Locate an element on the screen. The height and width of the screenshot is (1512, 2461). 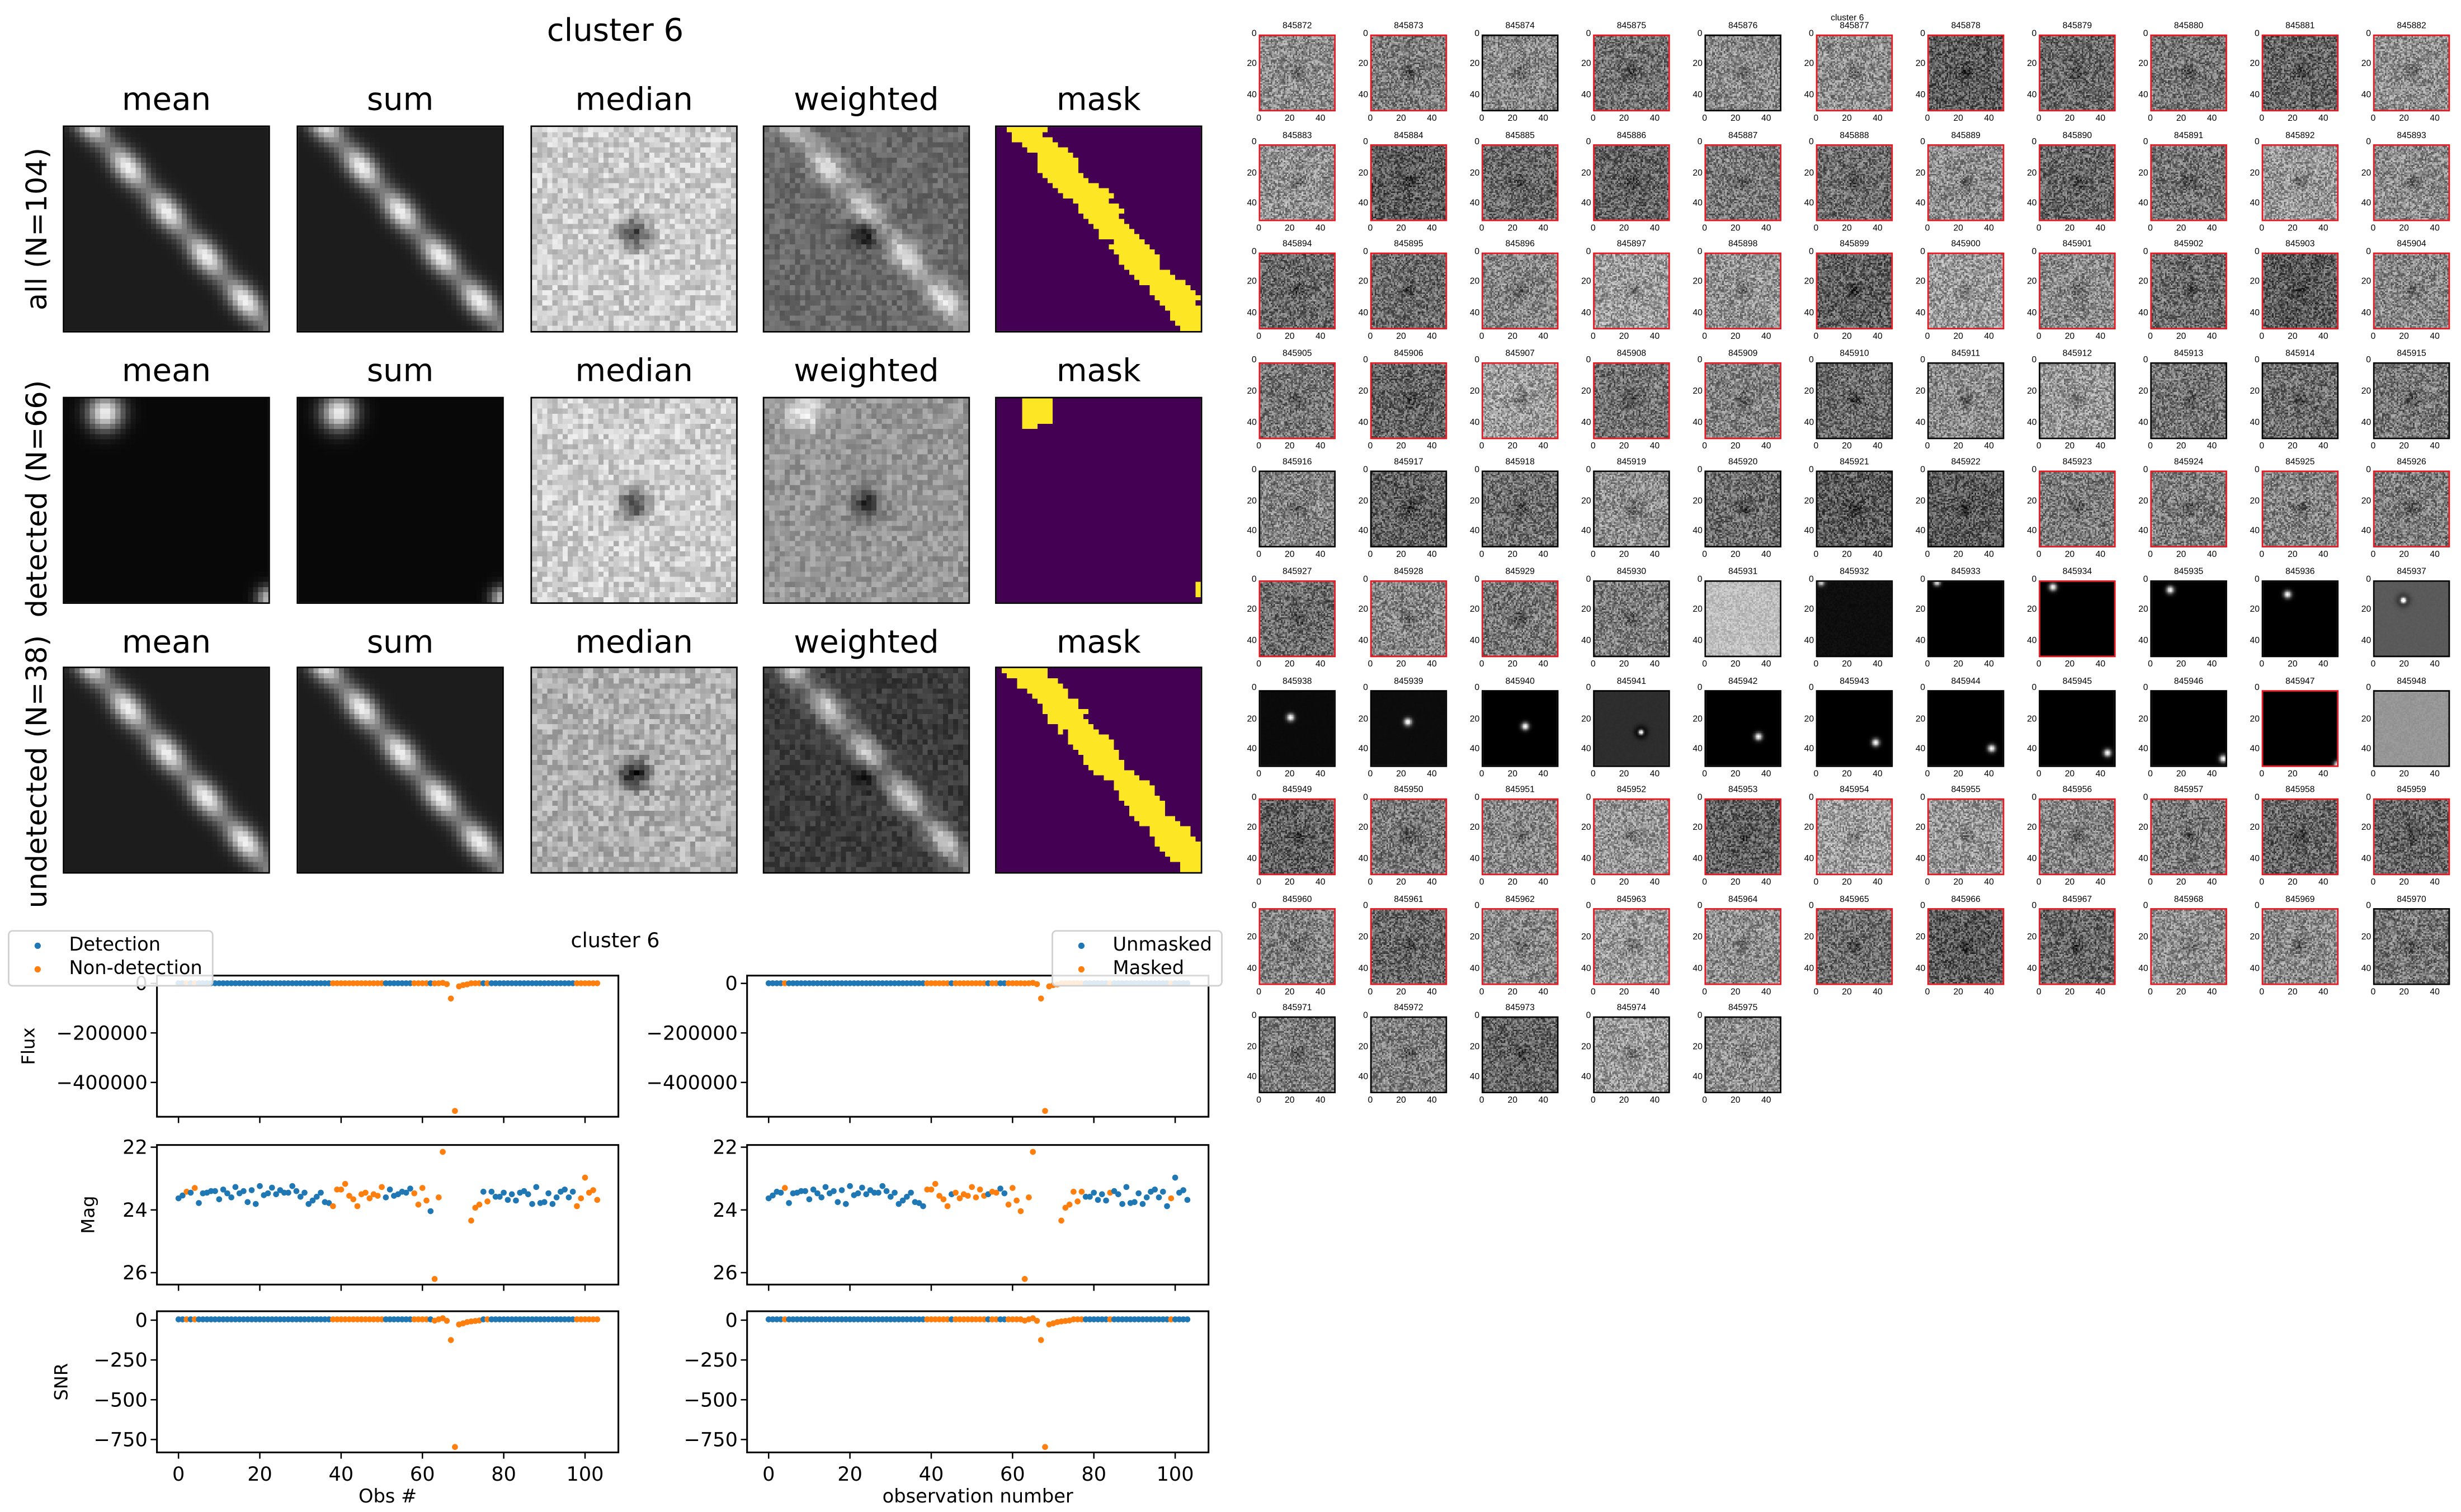
y-tick-label: 26 is located at coordinates (725, 1272).